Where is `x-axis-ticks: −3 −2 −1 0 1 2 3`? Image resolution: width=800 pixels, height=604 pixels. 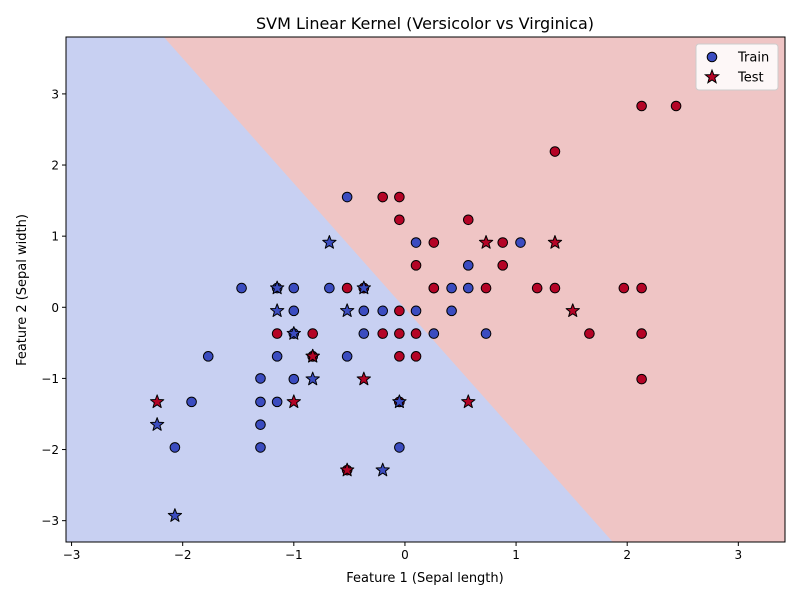
x-axis-ticks: −3 −2 −1 0 1 2 3 is located at coordinates (402, 552).